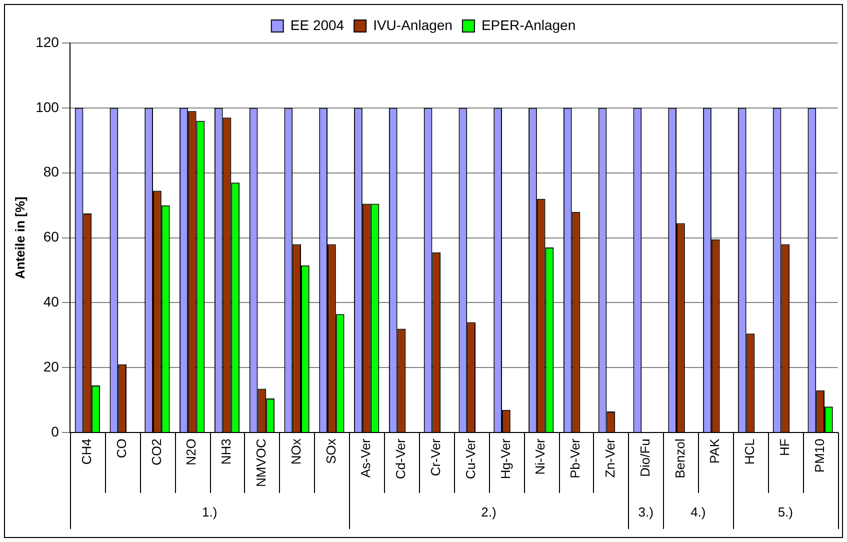  I want to click on y-tick-label: 120, so click(48, 42).